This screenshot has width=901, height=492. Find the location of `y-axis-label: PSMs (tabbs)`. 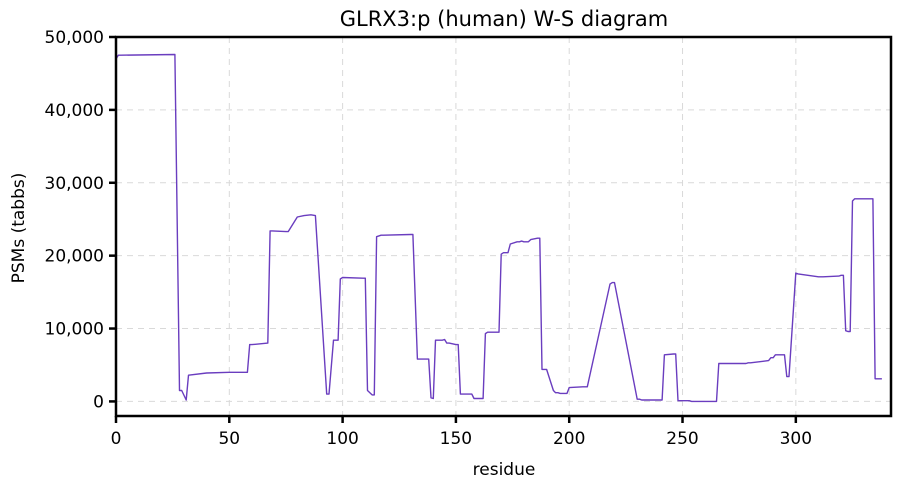

y-axis-label: PSMs (tabbs) is located at coordinates (19, 228).